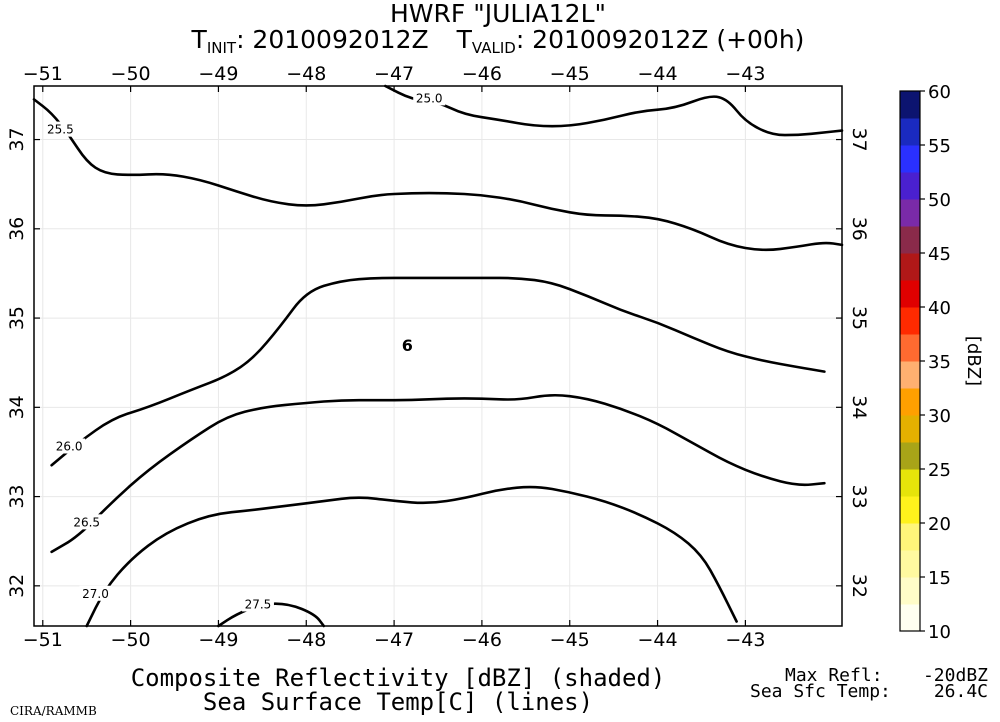  What do you see at coordinates (199, 39) in the screenshot?
I see `t-init-prefix: T` at bounding box center [199, 39].